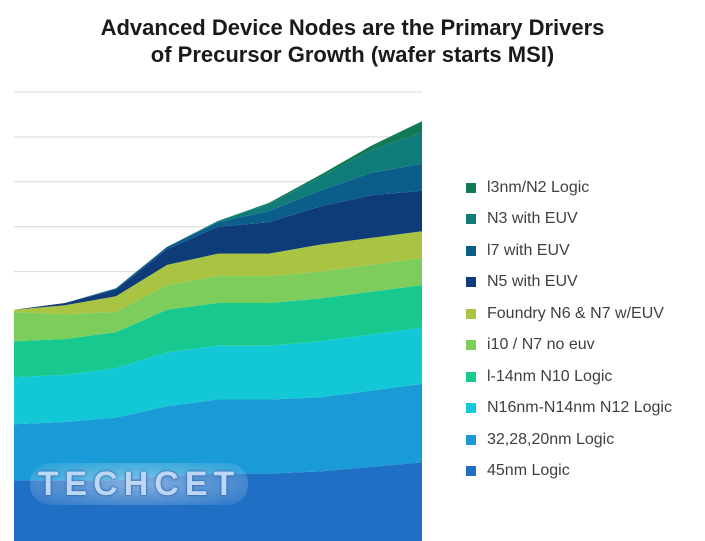 The image size is (705, 541). What do you see at coordinates (538, 187) in the screenshot?
I see `legend-label: l3nm/N2 Logic` at bounding box center [538, 187].